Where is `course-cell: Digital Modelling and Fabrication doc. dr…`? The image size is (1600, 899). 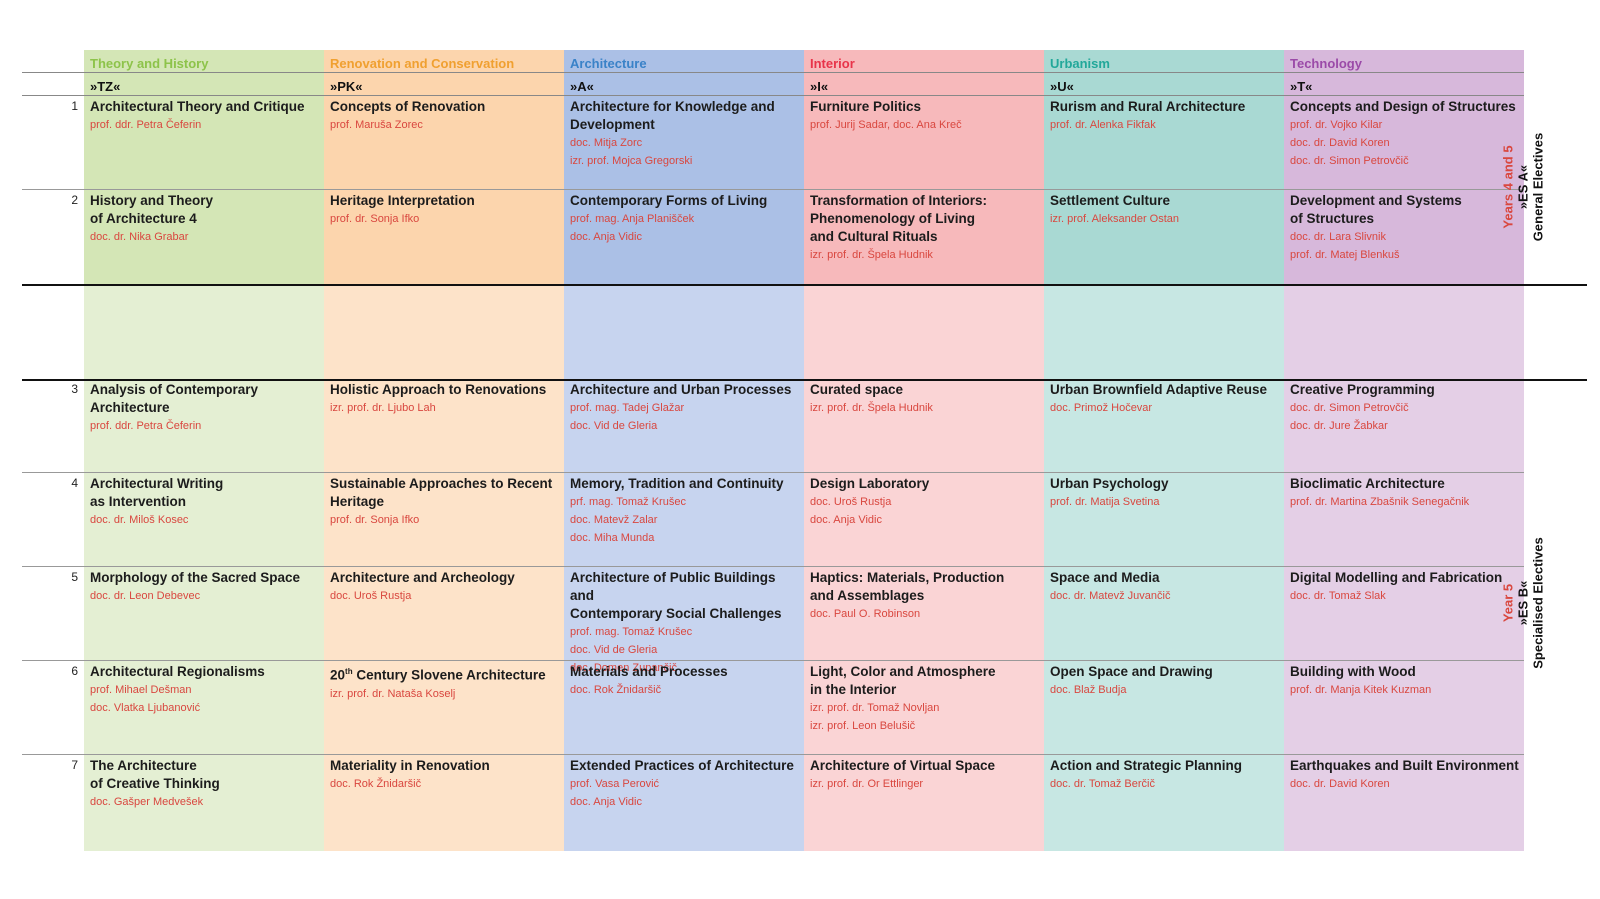
course-cell: Digital Modelling and Fabrication doc. dr… is located at coordinates (1405, 587).